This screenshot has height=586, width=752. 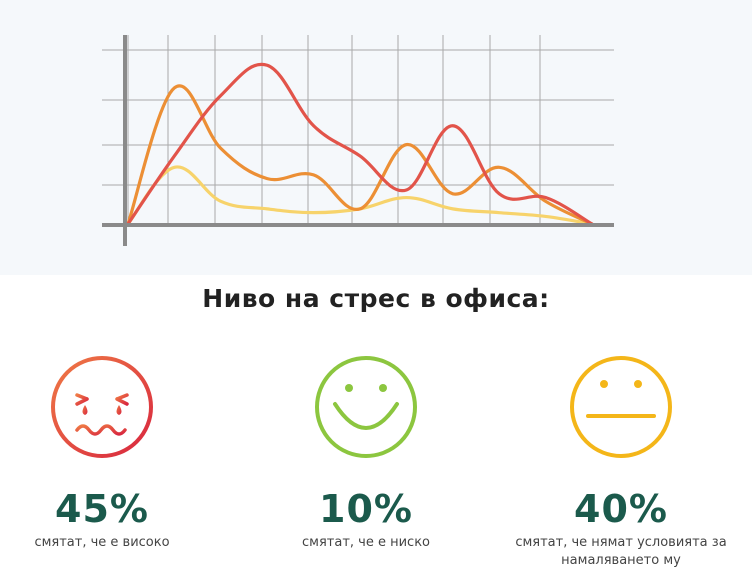 I want to click on percent-no-conditions: 40%, so click(x=621, y=509).